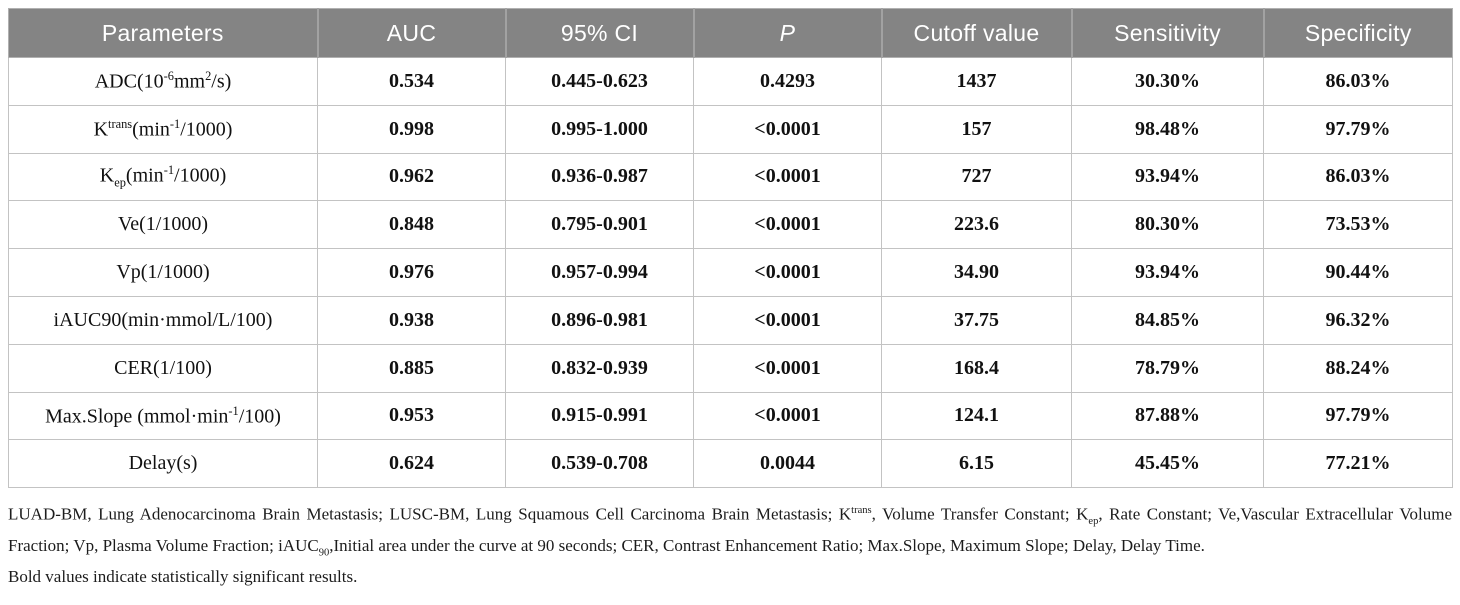 Image resolution: width=1460 pixels, height=605 pixels. I want to click on cell-parameter: Delay(s), so click(163, 464).